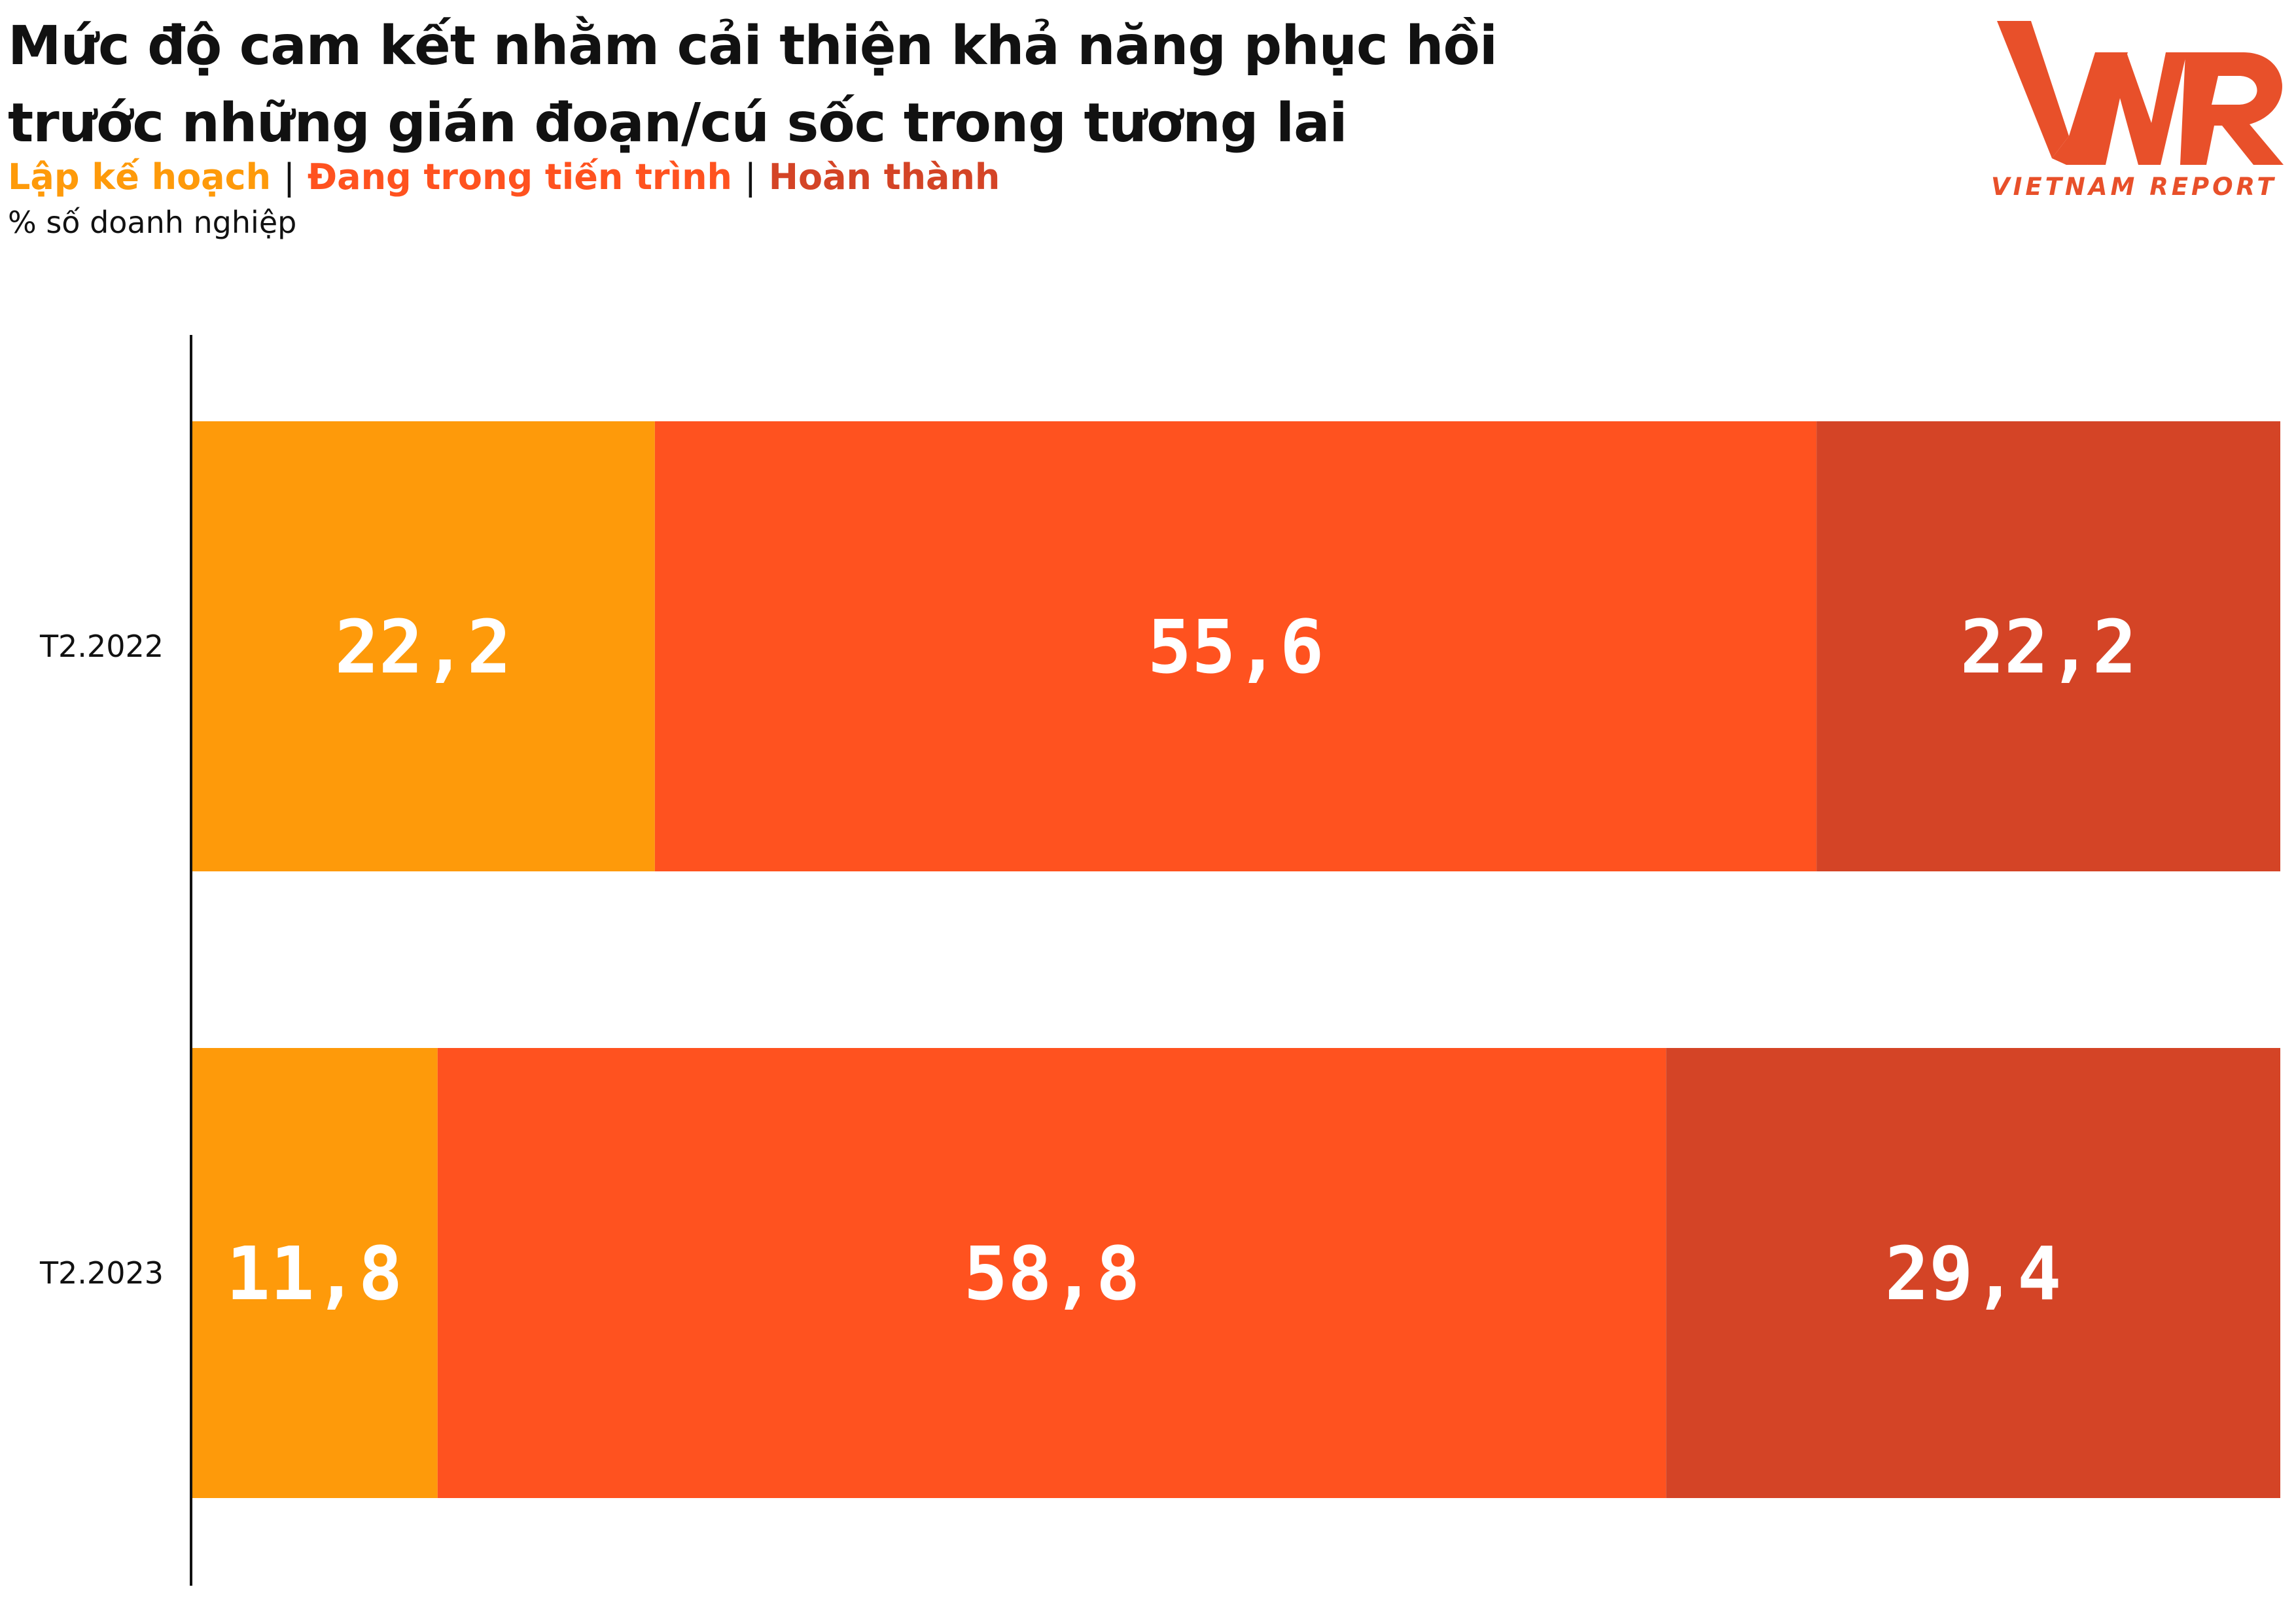  I want to click on bar-T2.2023-series-0, so click(314, 1273).